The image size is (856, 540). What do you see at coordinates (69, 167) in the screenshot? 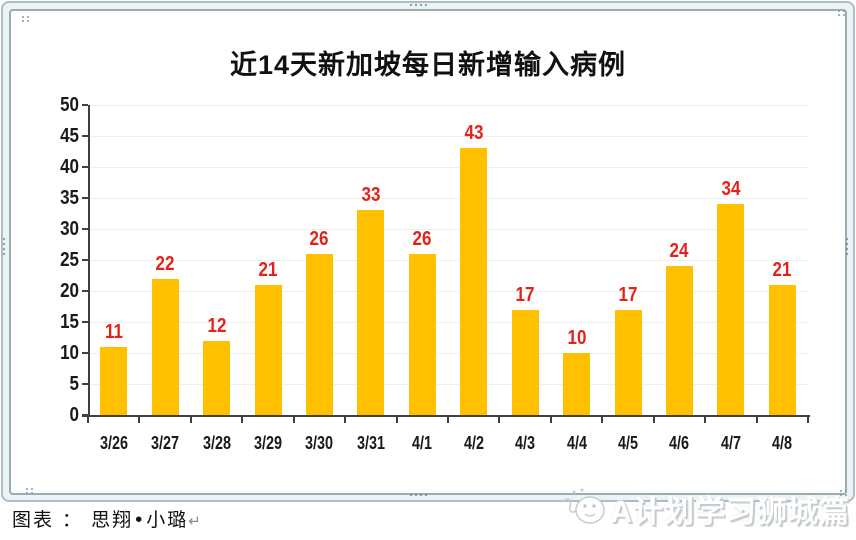
I see `y-tick-label: 40` at bounding box center [69, 167].